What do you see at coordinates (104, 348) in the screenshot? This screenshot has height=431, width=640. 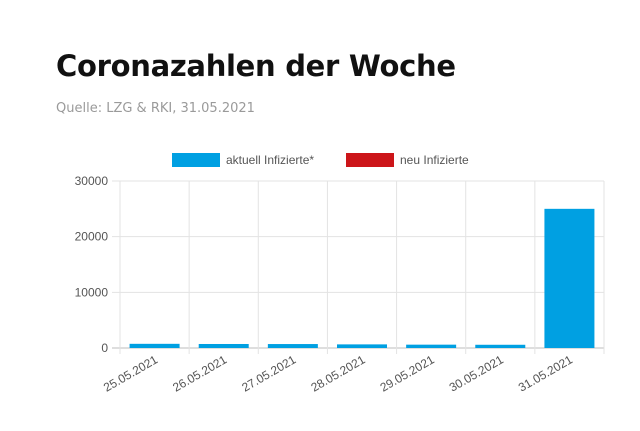 I see `y-tick-label-0: 0` at bounding box center [104, 348].